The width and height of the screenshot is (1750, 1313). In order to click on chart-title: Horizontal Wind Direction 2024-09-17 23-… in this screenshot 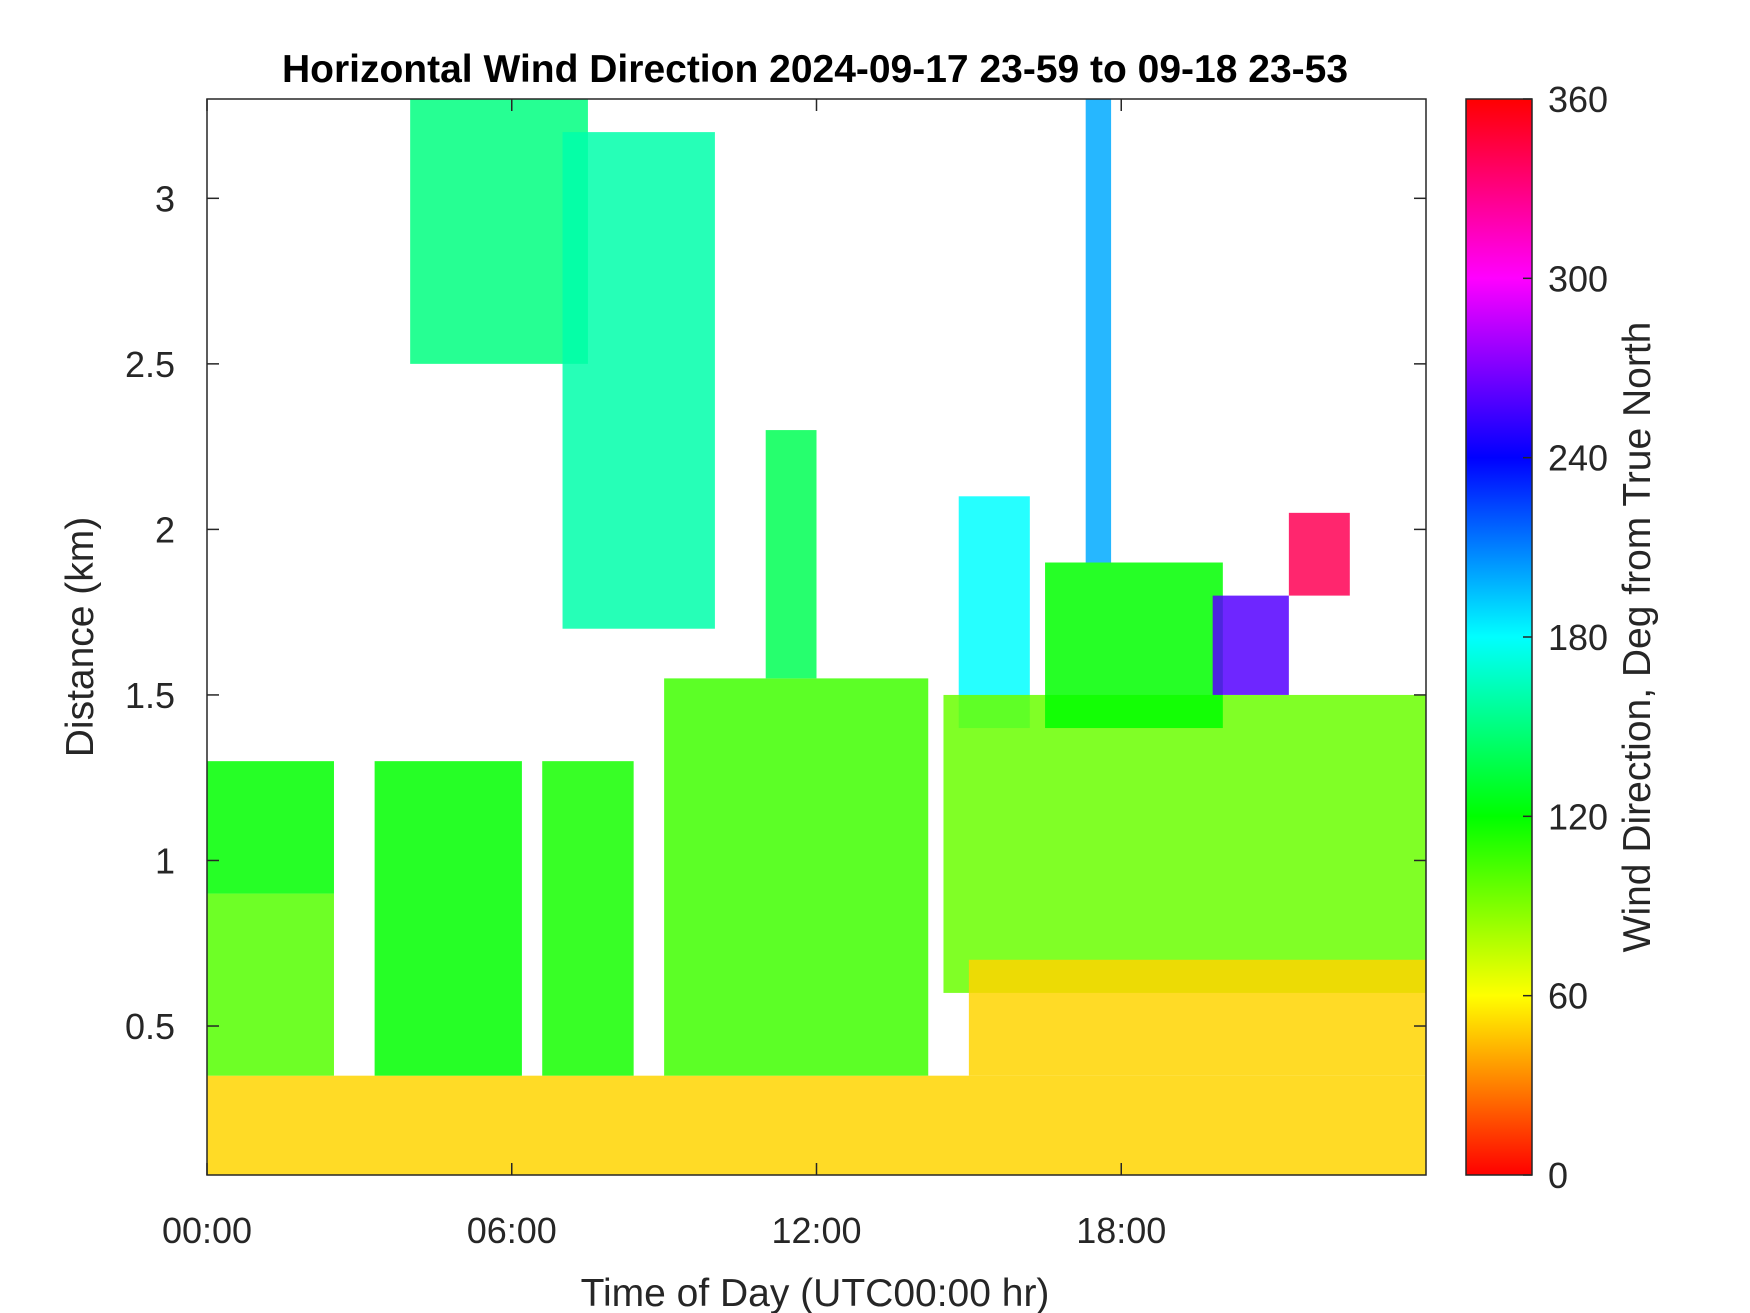, I will do `click(815, 69)`.